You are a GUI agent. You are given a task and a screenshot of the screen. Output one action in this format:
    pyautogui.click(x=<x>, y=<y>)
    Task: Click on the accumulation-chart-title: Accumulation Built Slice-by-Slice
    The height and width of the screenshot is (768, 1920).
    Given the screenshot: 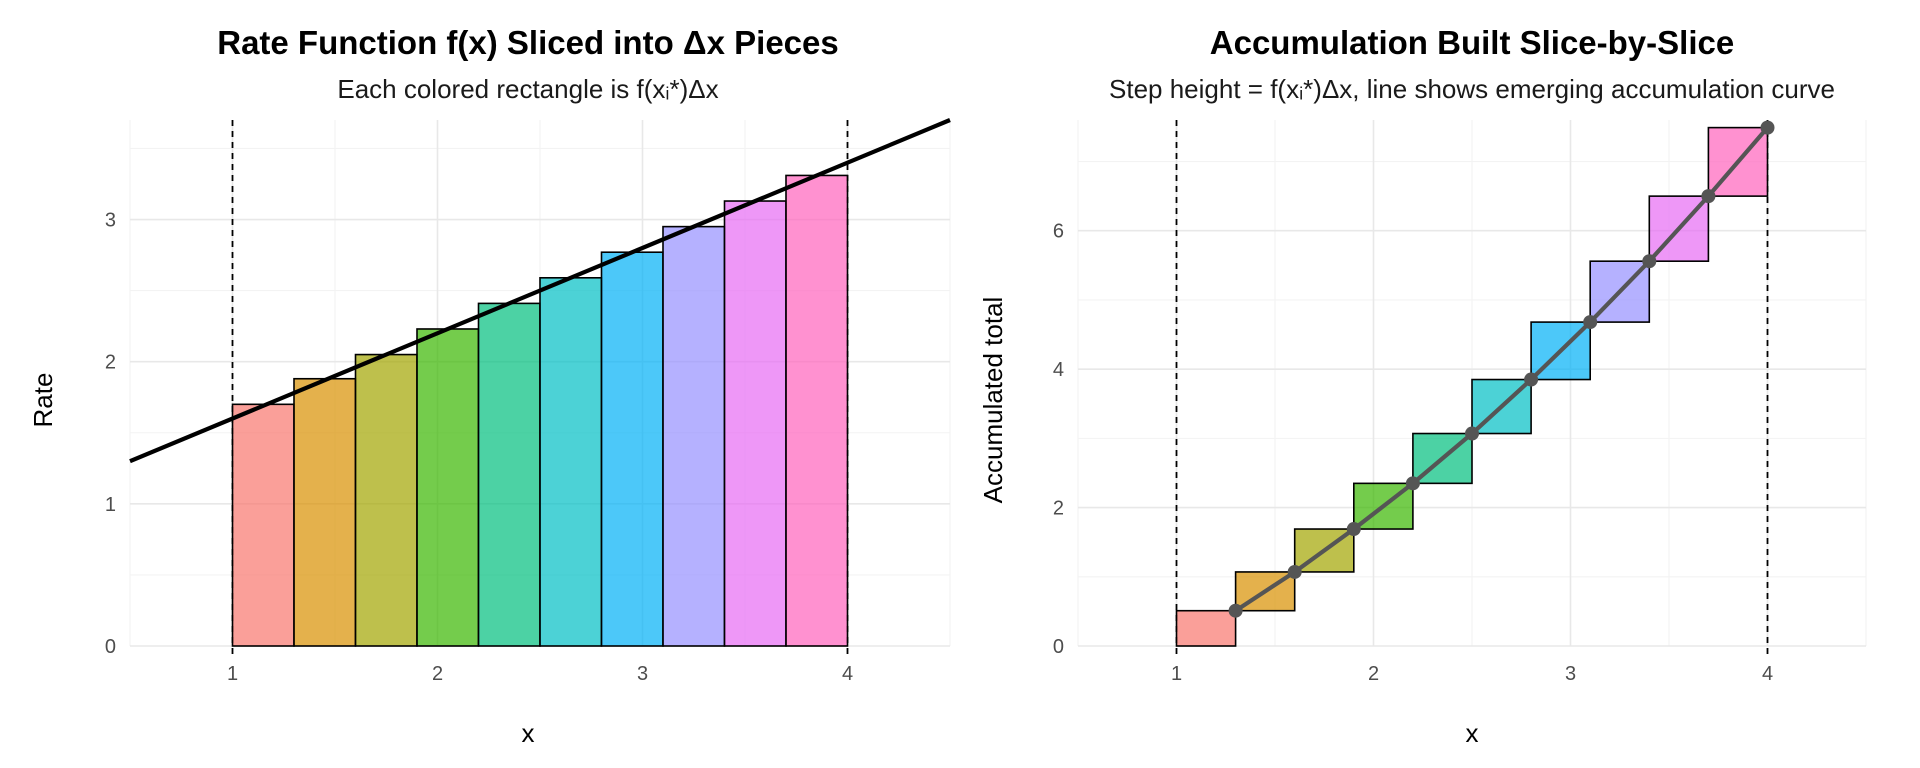 What is the action you would take?
    pyautogui.click(x=1472, y=42)
    